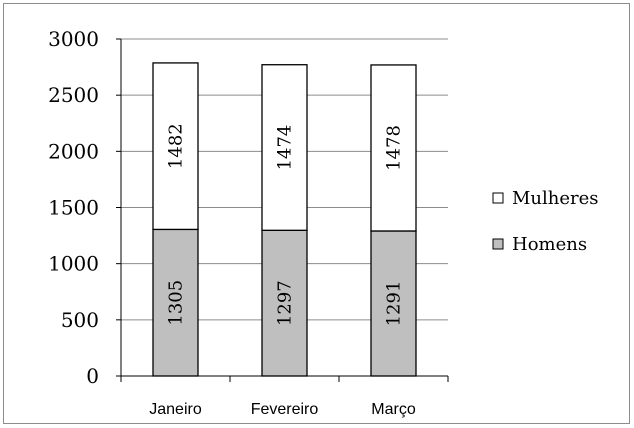 The image size is (634, 428). Describe the element at coordinates (73, 151) in the screenshot. I see `y-tick-label: 2000` at that location.